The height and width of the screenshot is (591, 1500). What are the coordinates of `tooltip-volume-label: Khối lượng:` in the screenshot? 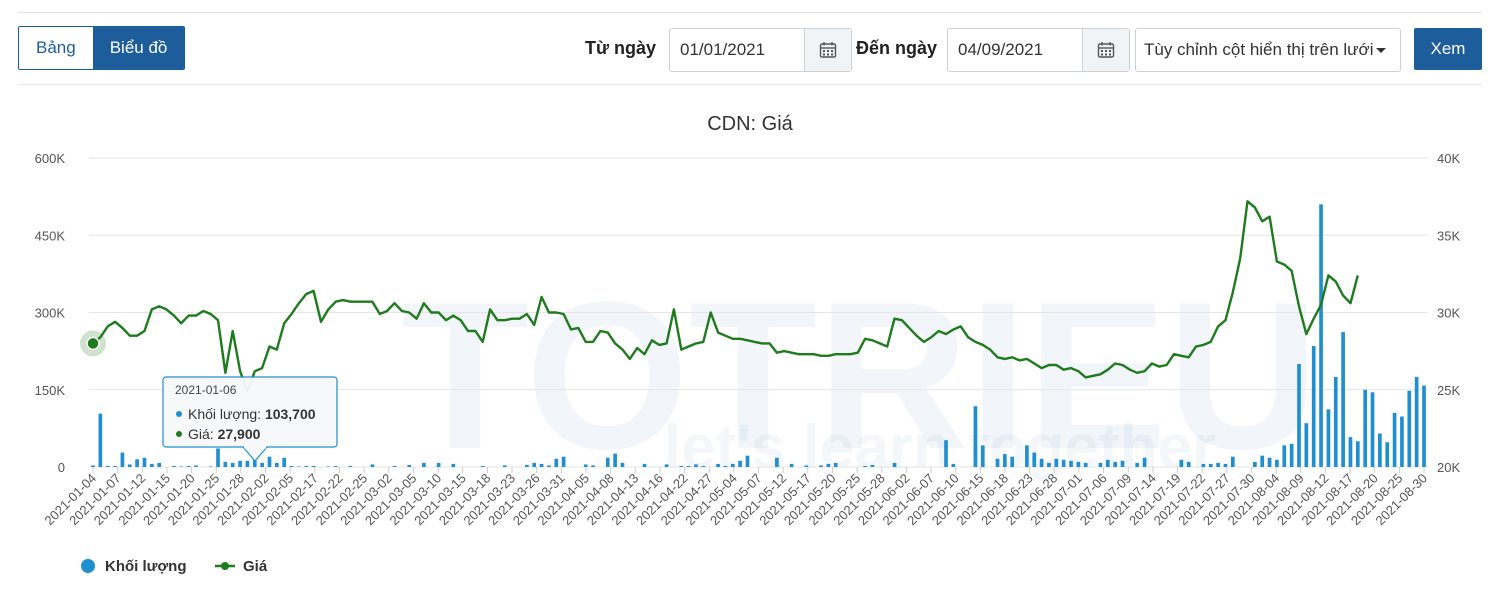 It's located at (226, 414).